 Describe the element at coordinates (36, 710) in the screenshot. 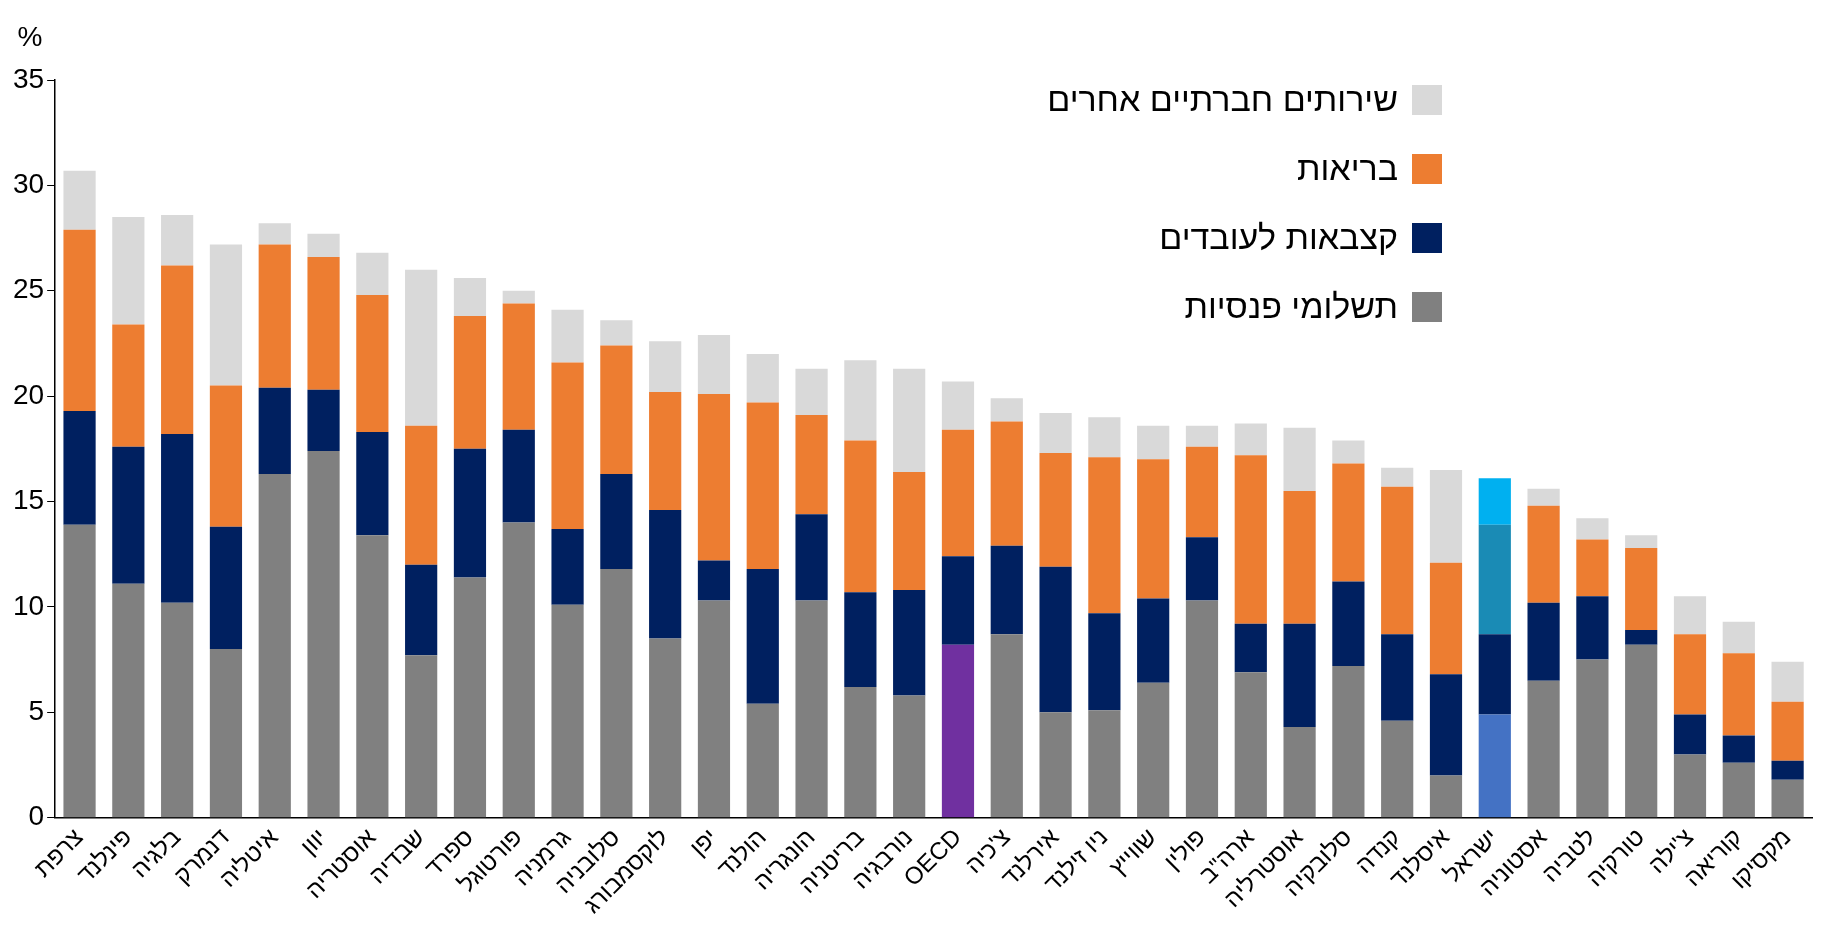

I see `y-tick-label: 5` at that location.